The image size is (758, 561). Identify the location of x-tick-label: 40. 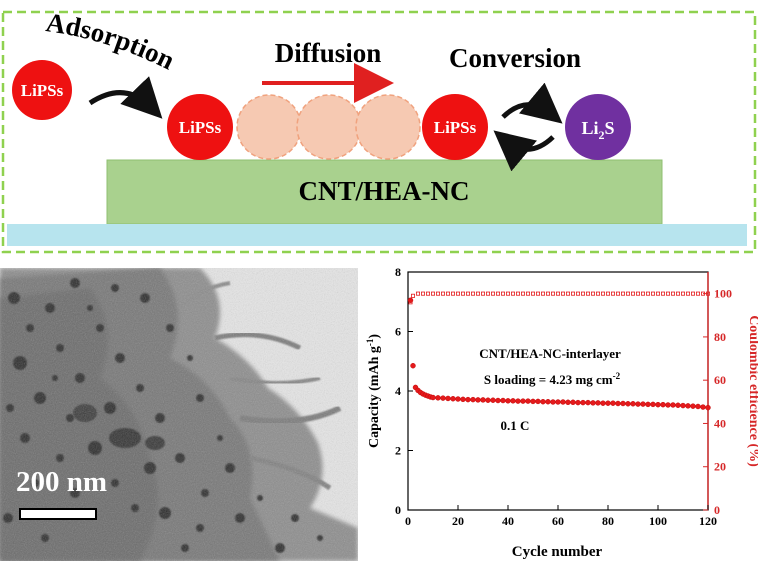
(508, 521).